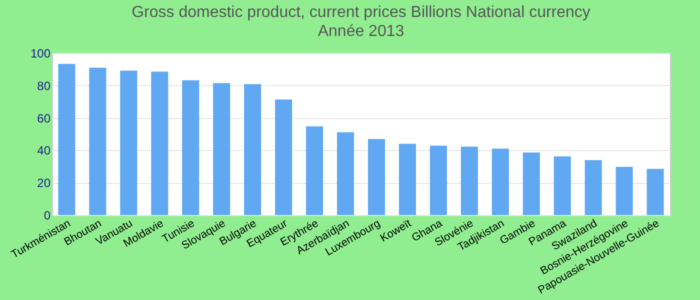  What do you see at coordinates (361, 12) in the screenshot?
I see `chart-title: Gross domestic product, current prices Billions National currency` at bounding box center [361, 12].